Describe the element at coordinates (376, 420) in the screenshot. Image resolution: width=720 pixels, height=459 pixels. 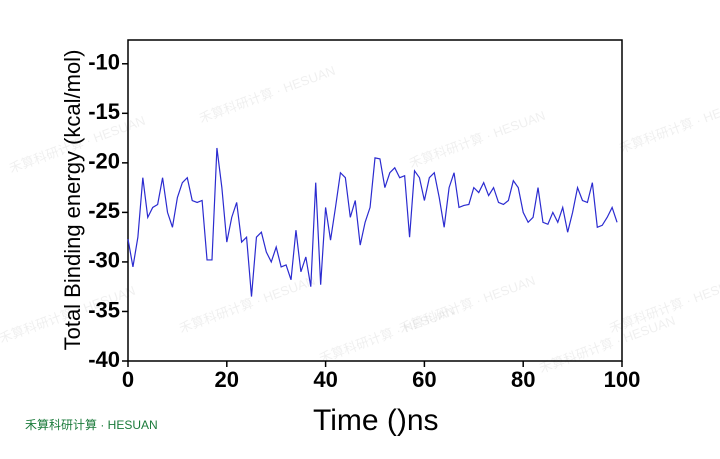
I see `x-axis-label: Time ()ns` at that location.